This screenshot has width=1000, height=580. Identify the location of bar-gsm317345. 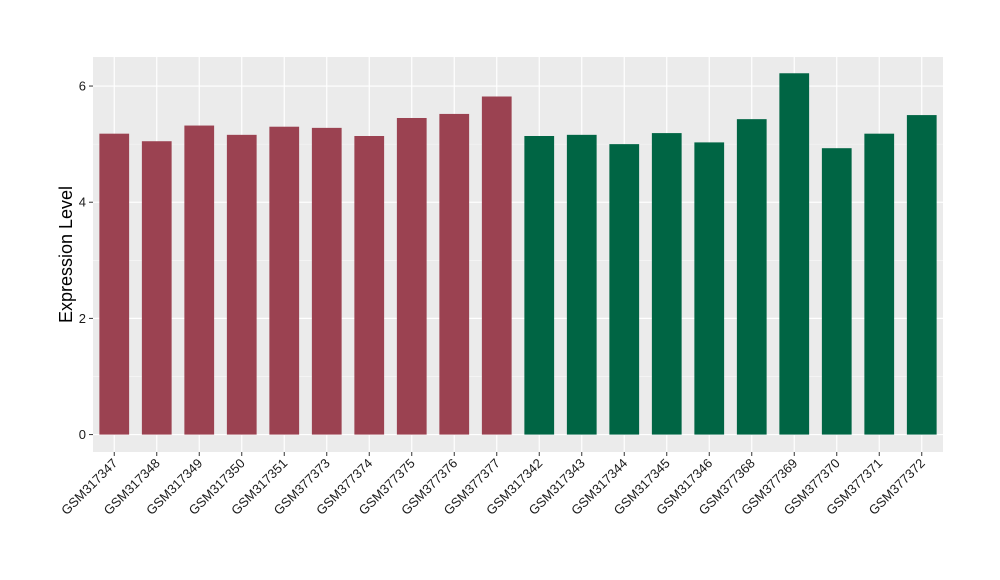
(666, 284).